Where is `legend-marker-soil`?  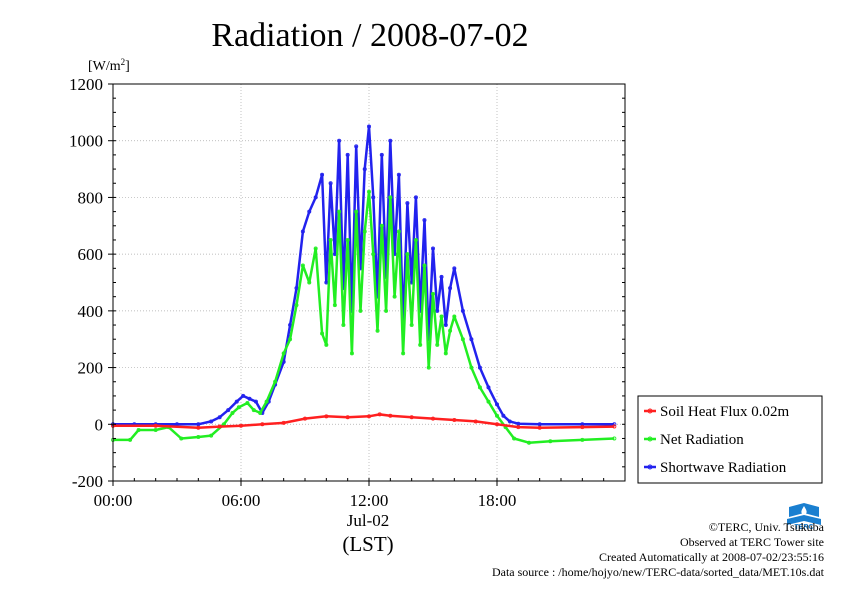
legend-marker-soil is located at coordinates (650, 411).